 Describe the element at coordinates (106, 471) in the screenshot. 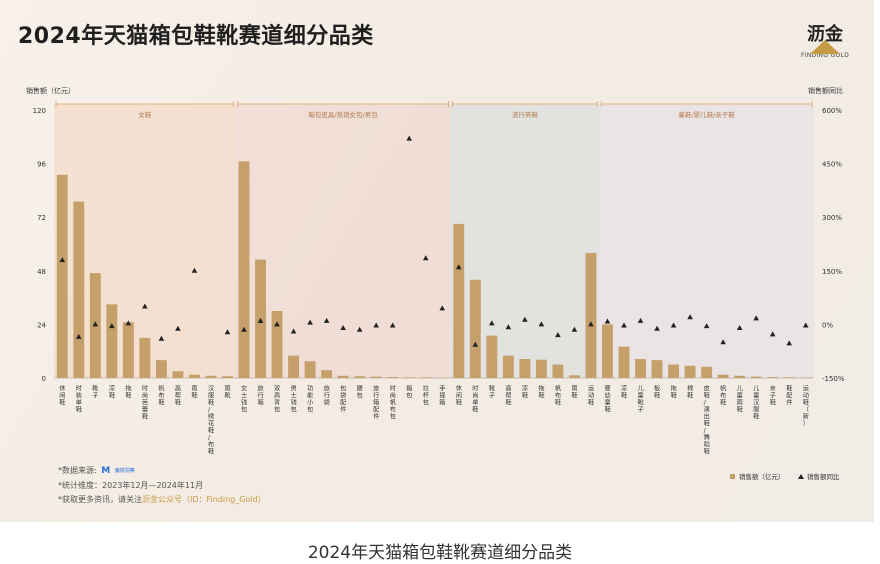

I see `source-brand-logo: M` at that location.